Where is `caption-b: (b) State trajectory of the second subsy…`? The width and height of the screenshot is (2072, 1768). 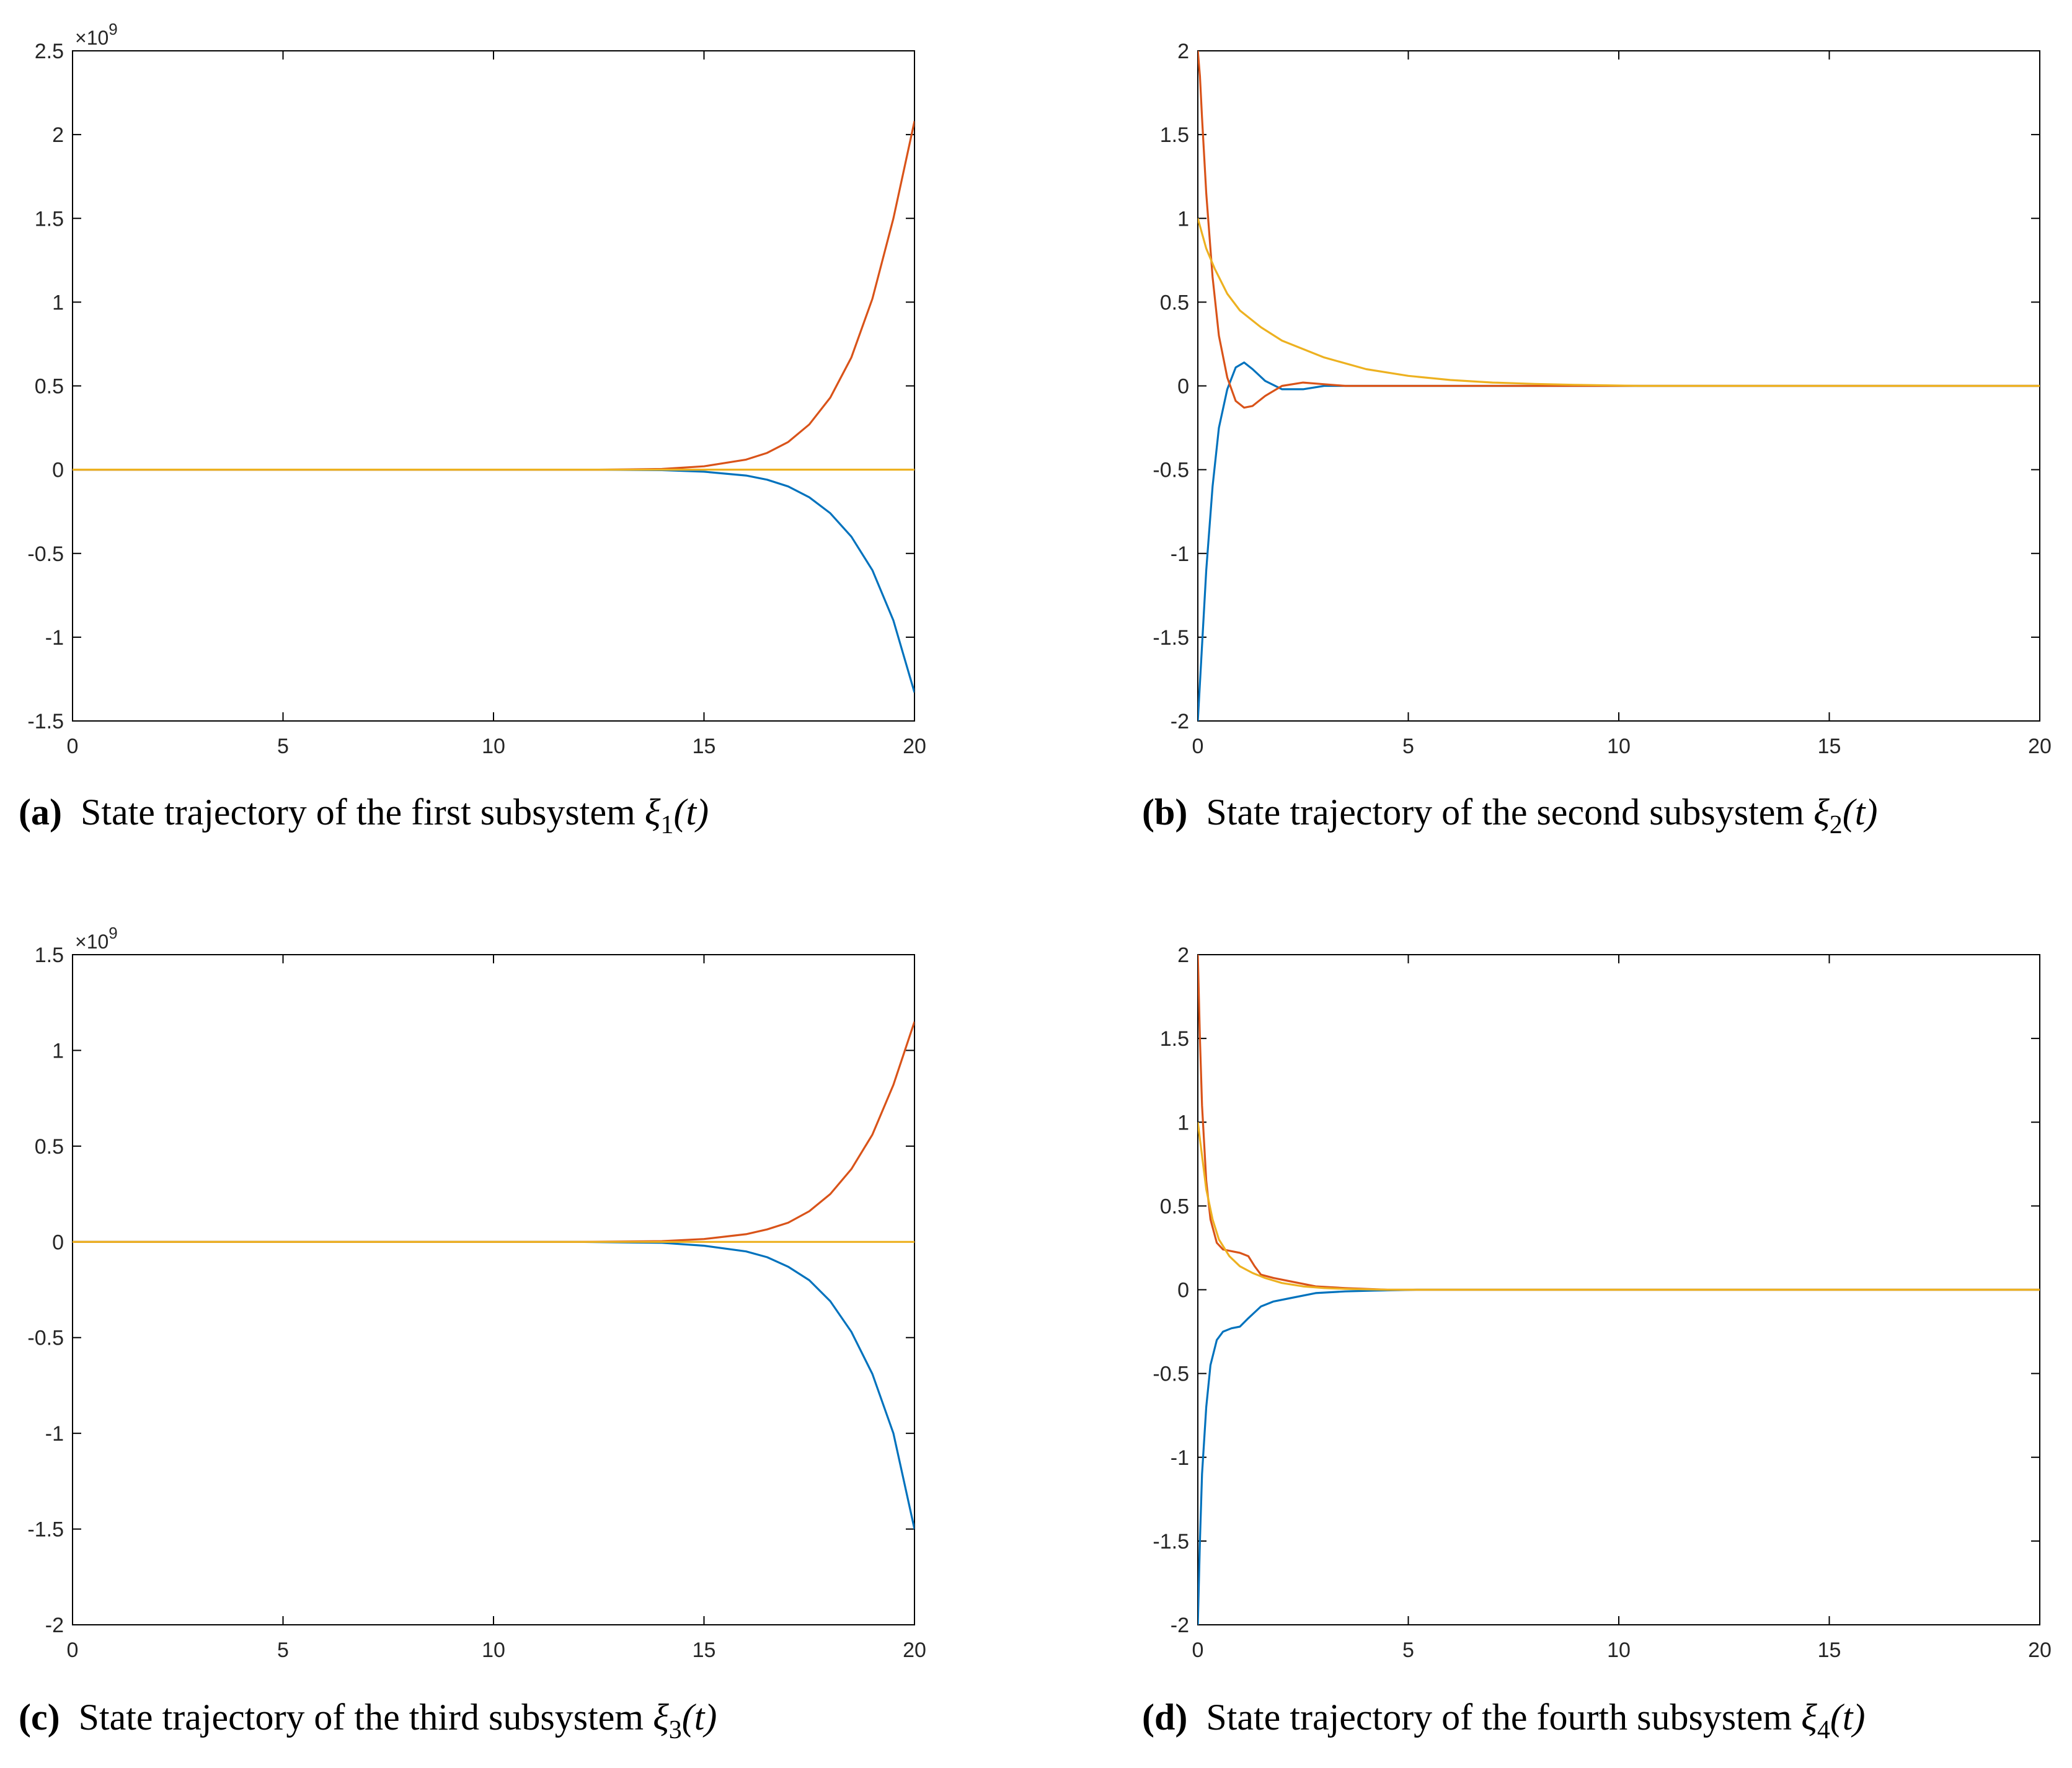
caption-b: (b) State trajectory of the second subsy… is located at coordinates (1509, 816).